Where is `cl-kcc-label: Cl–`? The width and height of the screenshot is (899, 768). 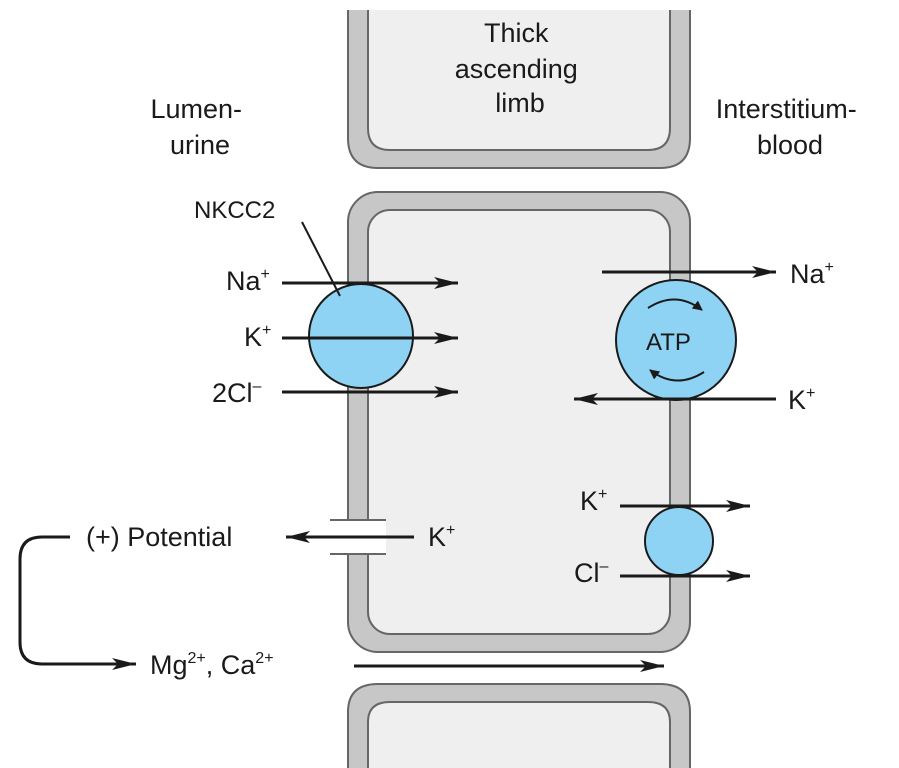
cl-kcc-label: Cl– is located at coordinates (591, 573).